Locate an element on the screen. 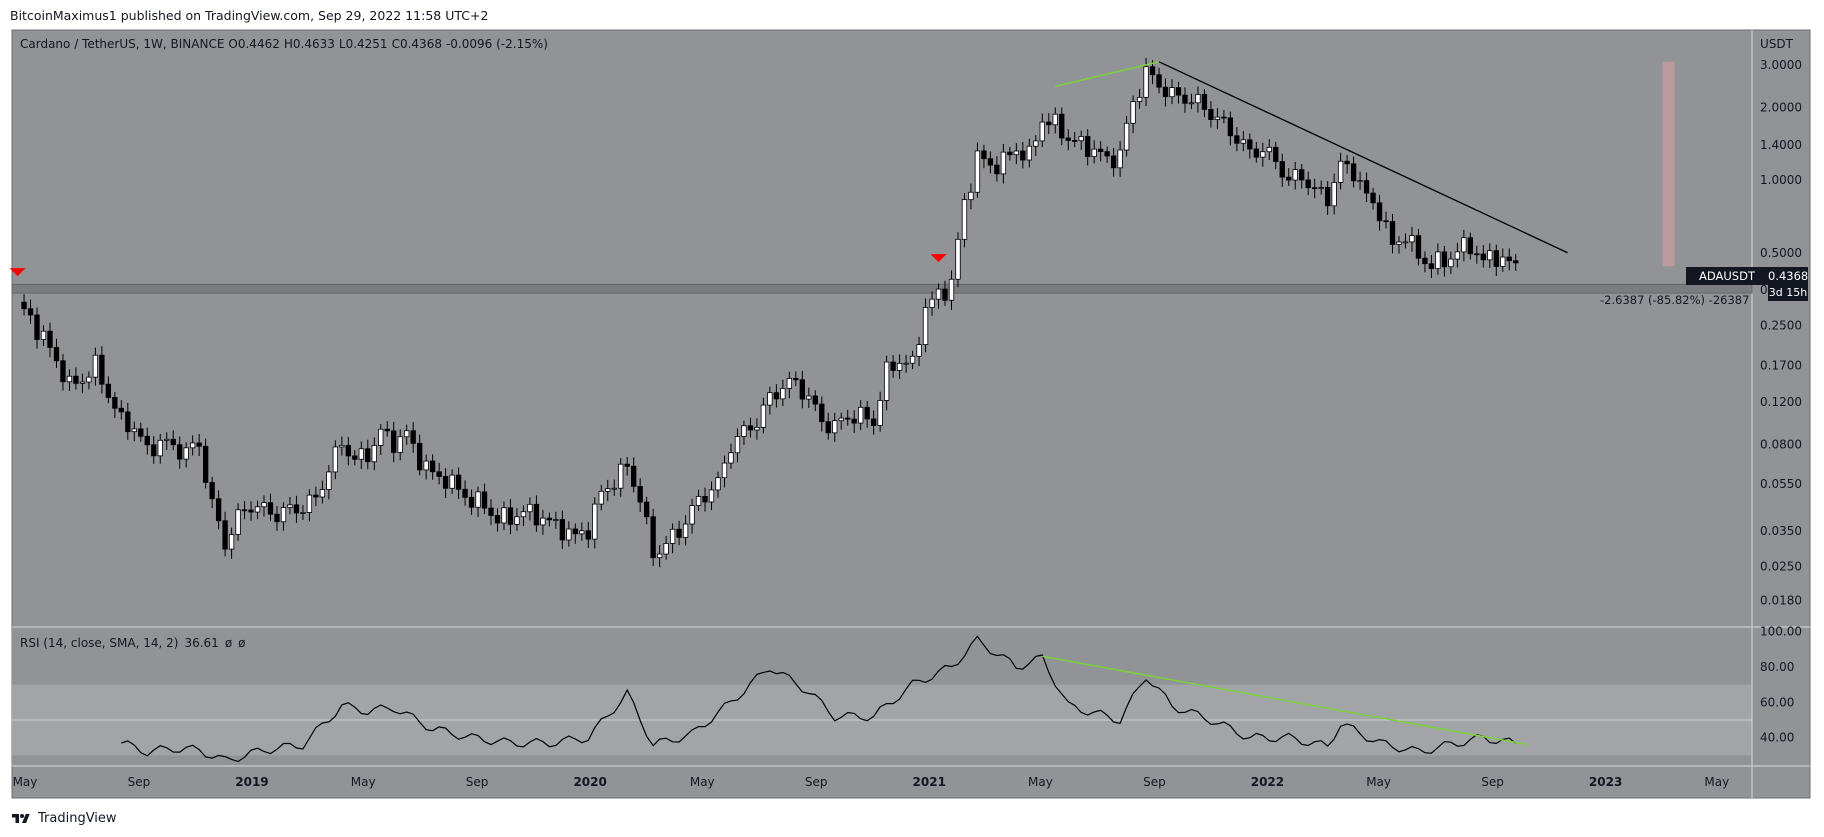 This screenshot has width=1824, height=837. price-tick-label: 0.5000 is located at coordinates (1781, 253).